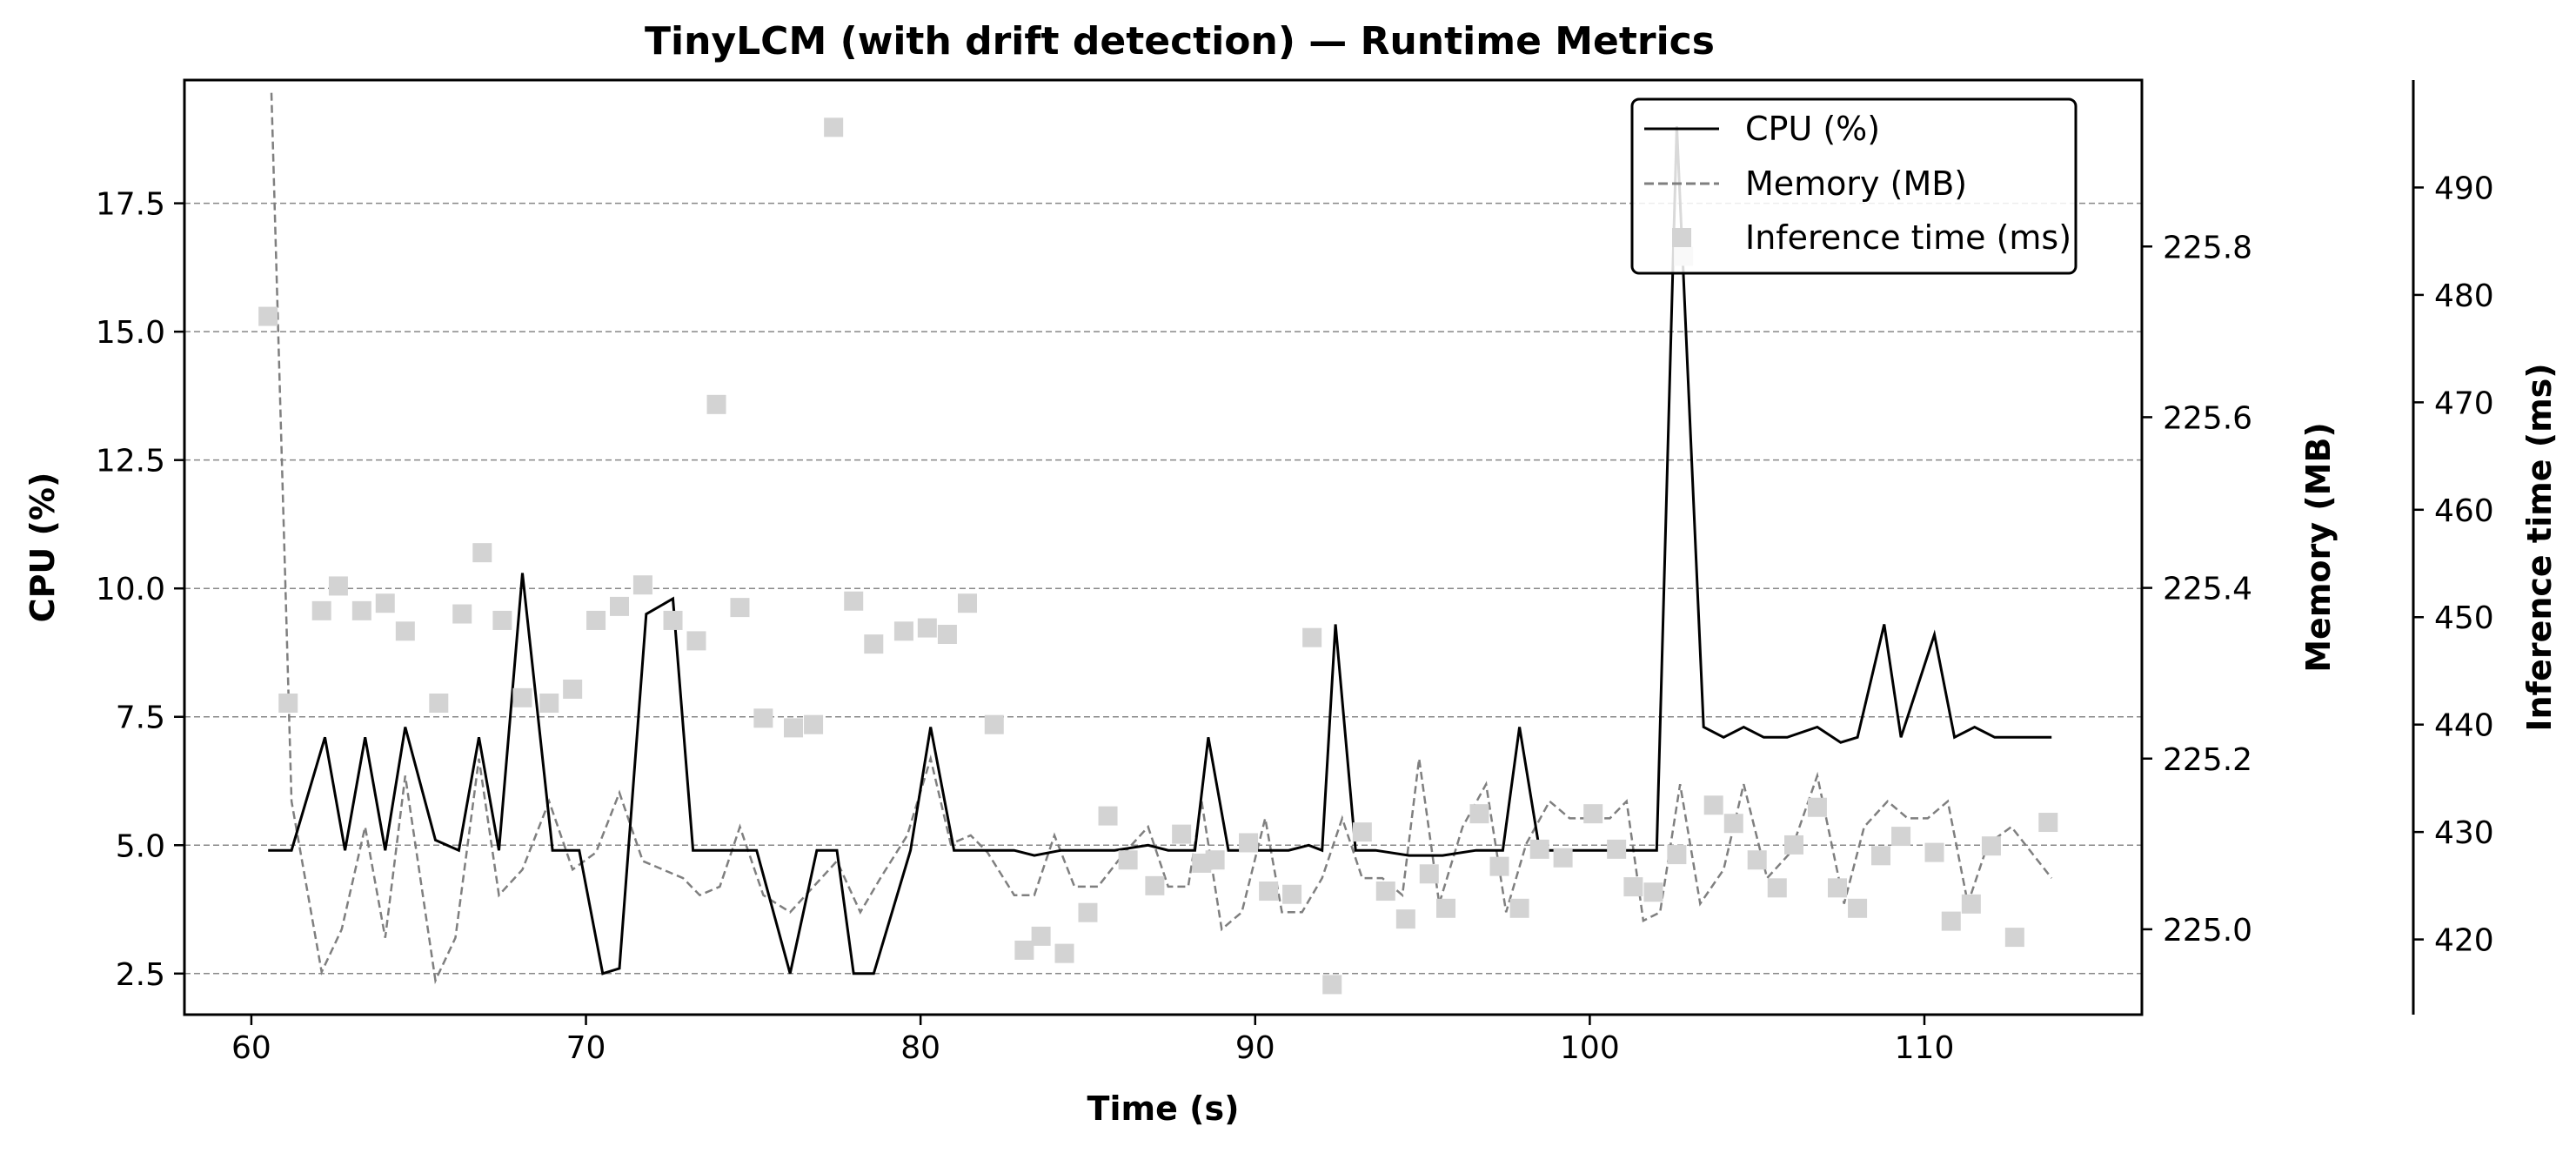  Describe the element at coordinates (140, 718) in the screenshot. I see `cpu-tick-label: 7.5` at that location.